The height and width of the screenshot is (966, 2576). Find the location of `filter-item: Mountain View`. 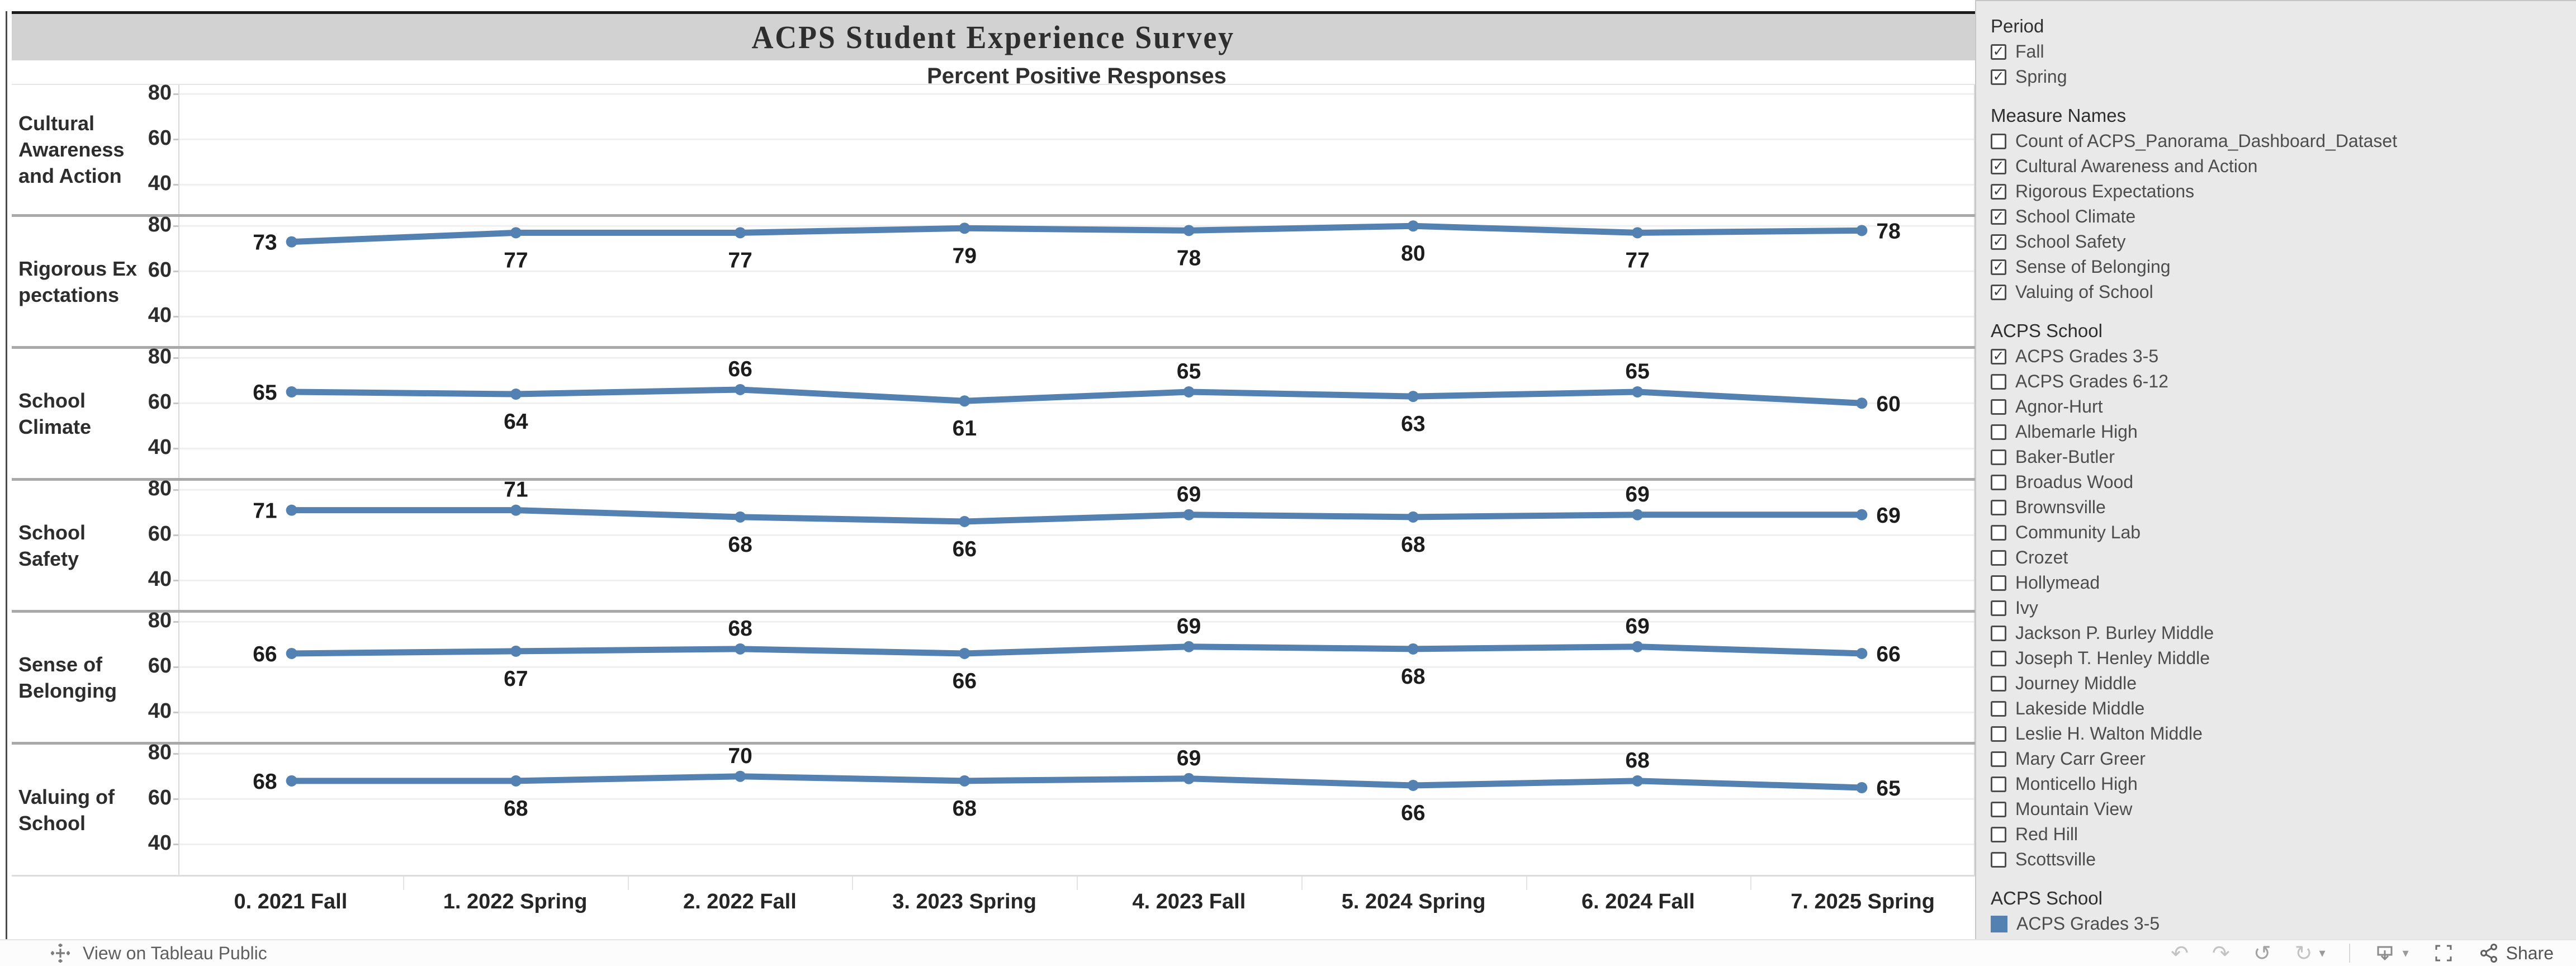

filter-item: Mountain View is located at coordinates (2279, 810).